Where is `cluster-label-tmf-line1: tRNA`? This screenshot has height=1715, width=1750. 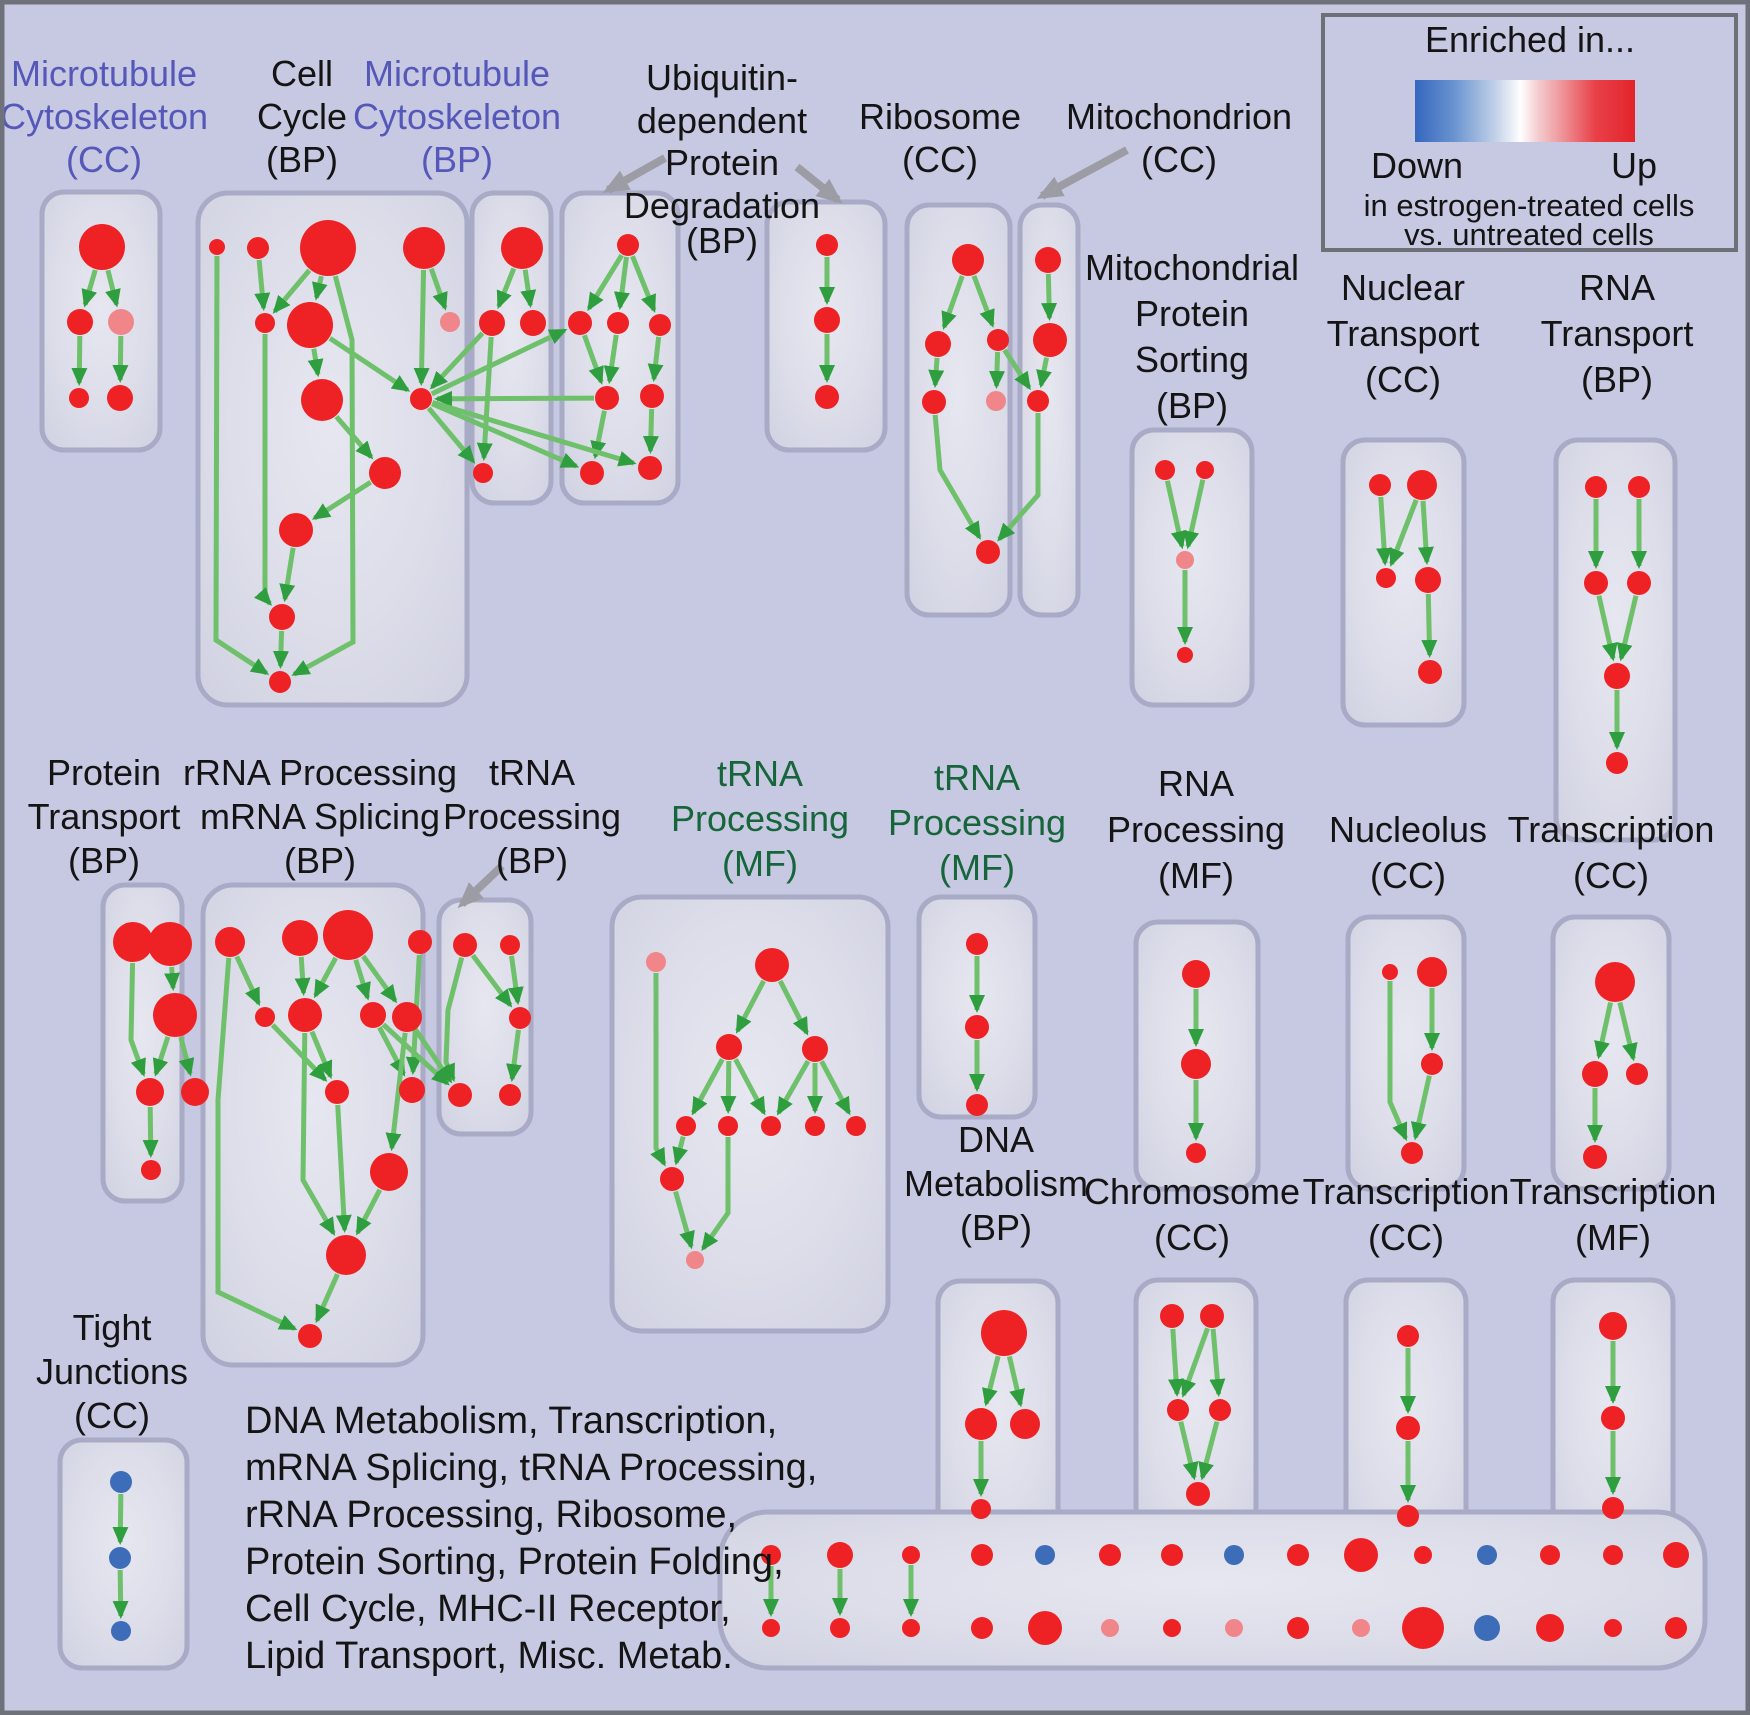 cluster-label-tmf-line1: tRNA is located at coordinates (760, 773).